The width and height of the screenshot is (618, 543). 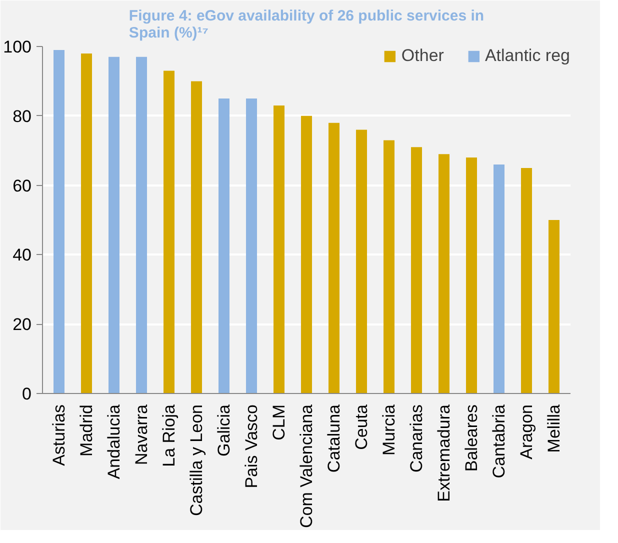 I want to click on x-tick-label: Madrid, so click(x=86, y=430).